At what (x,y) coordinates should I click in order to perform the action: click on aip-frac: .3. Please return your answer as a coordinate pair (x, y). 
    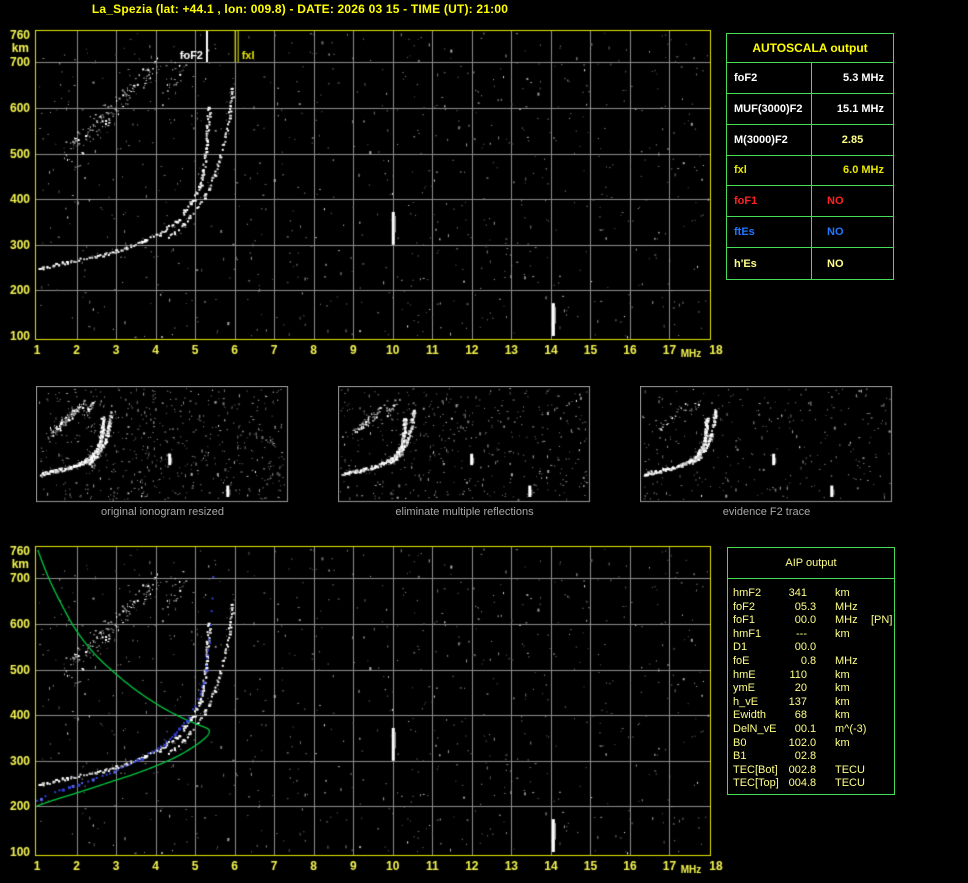
    Looking at the image, I should click on (812, 606).